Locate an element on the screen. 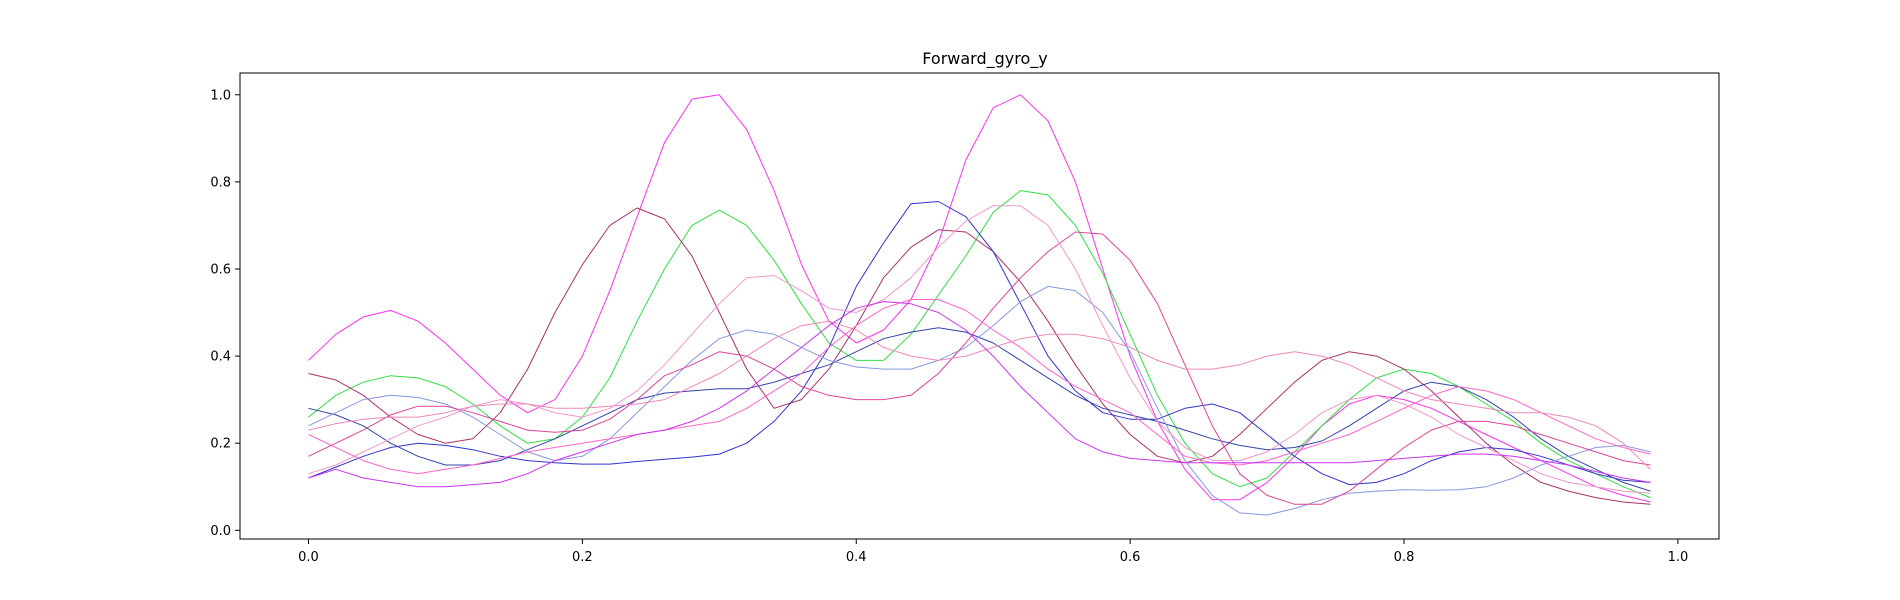 This screenshot has width=1900, height=600. y-tick-label: 0.6 is located at coordinates (220, 269).